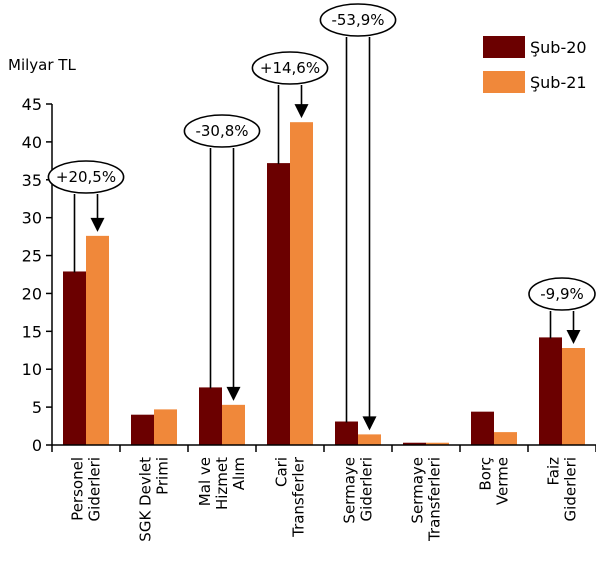  What do you see at coordinates (558, 47) in the screenshot?
I see `legend-label: Şub-20` at bounding box center [558, 47].